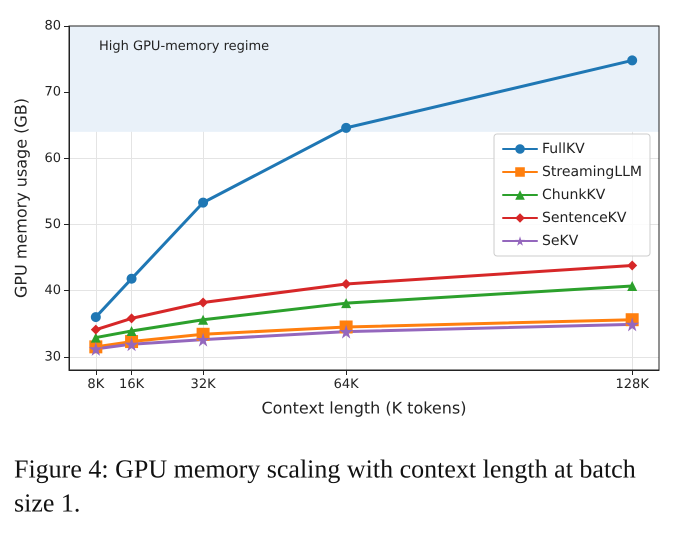 This screenshot has width=686, height=541. What do you see at coordinates (184, 46) in the screenshot?
I see `band-label: High GPU-memory regime` at bounding box center [184, 46].